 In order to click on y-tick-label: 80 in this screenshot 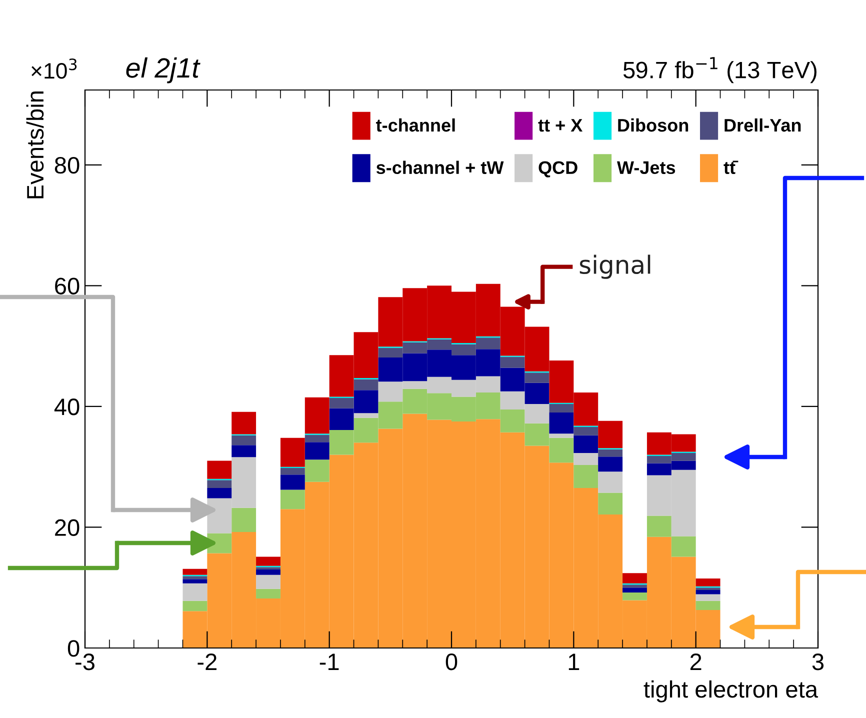, I will do `click(67, 165)`.